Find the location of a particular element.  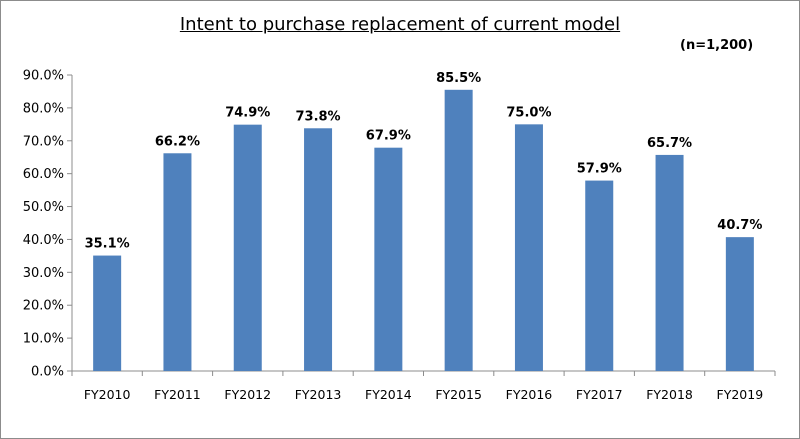

y-tick-label: 40.0% is located at coordinates (43, 240).